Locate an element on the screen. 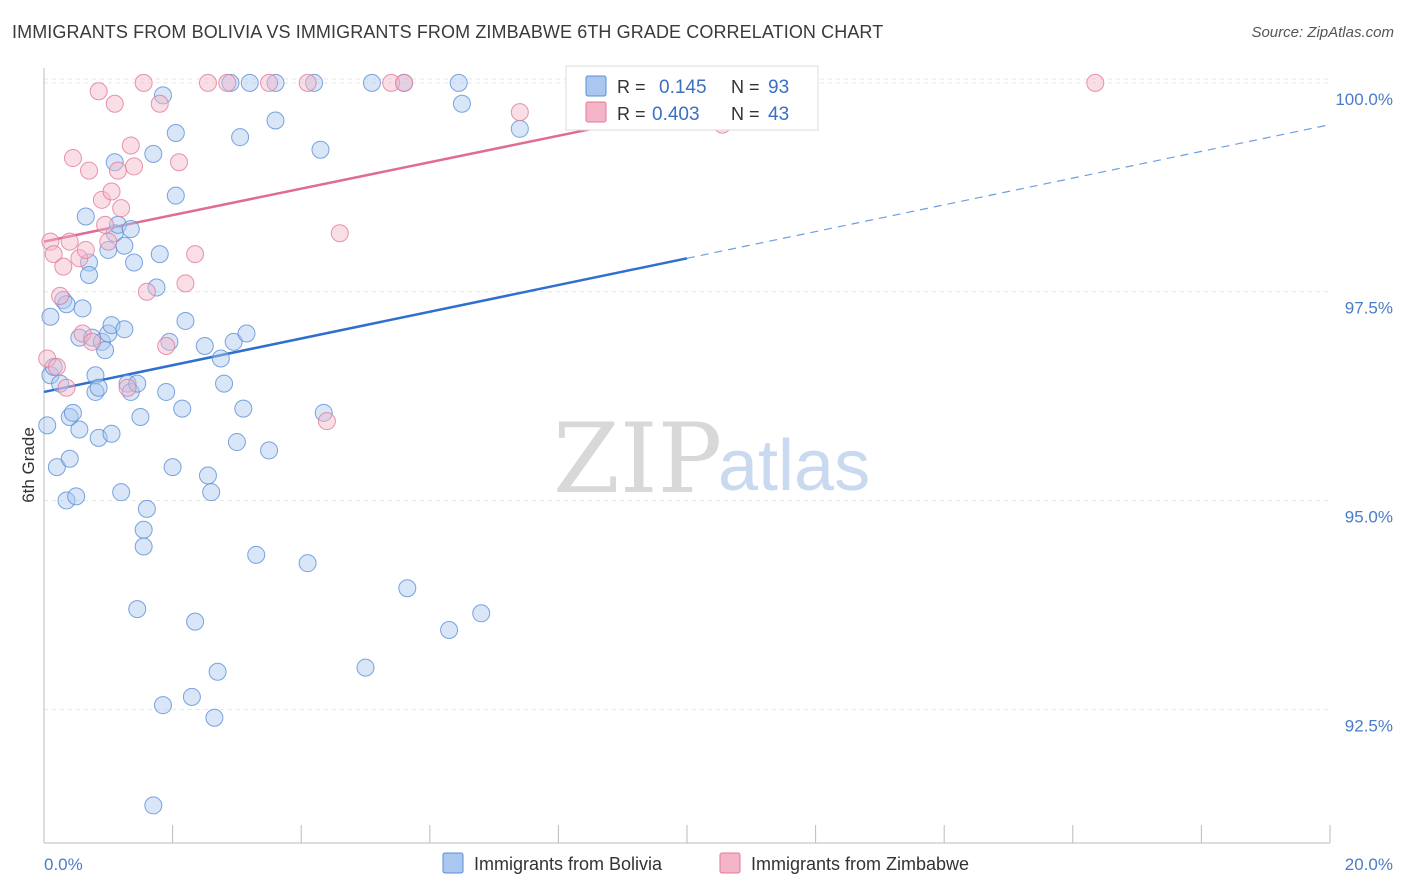 The image size is (1406, 892). y-tick-label: 97.5% is located at coordinates (1369, 308).